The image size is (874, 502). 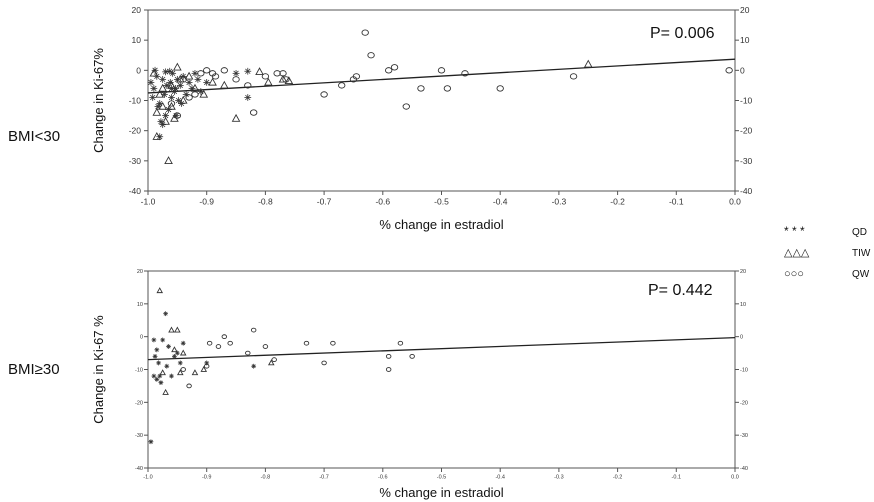 I want to click on y-tick-label: -30, so click(x=139, y=436).